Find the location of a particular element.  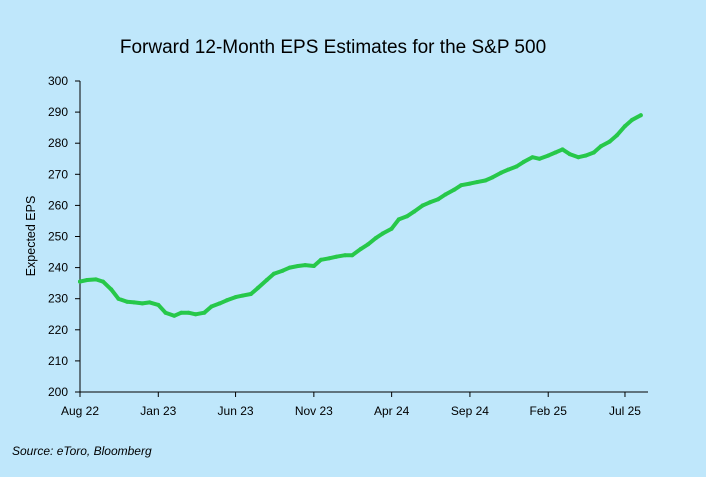

y-tick-label: 270 is located at coordinates (58, 174).